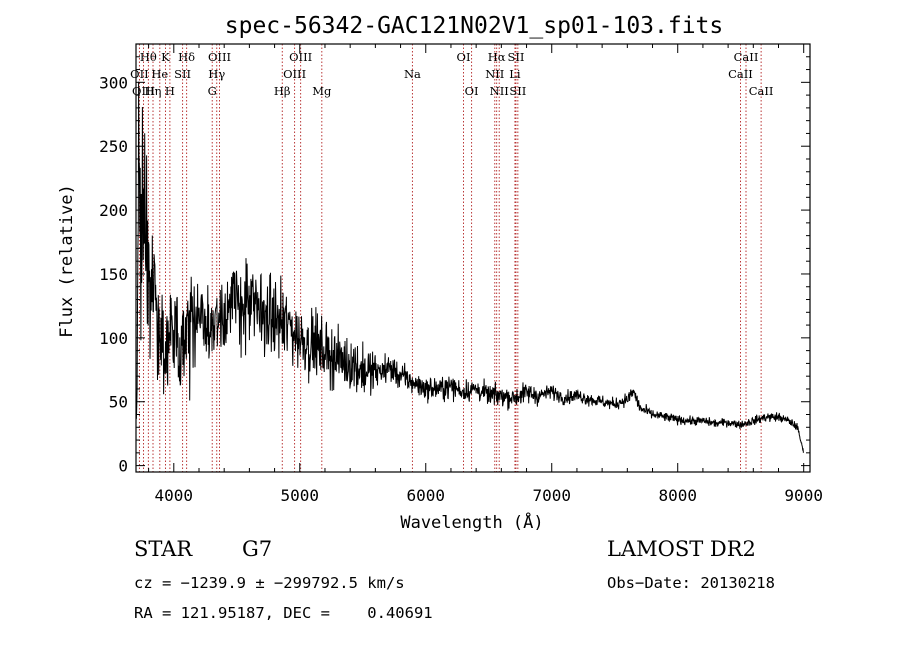  I want to click on spectral-line-label: Na, so click(412, 74).